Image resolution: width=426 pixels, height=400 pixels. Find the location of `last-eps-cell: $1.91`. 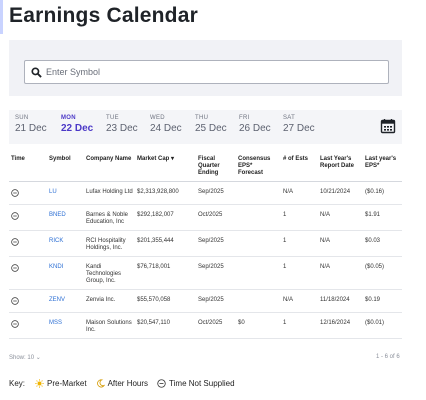

last-eps-cell: $1.91 is located at coordinates (382, 217).